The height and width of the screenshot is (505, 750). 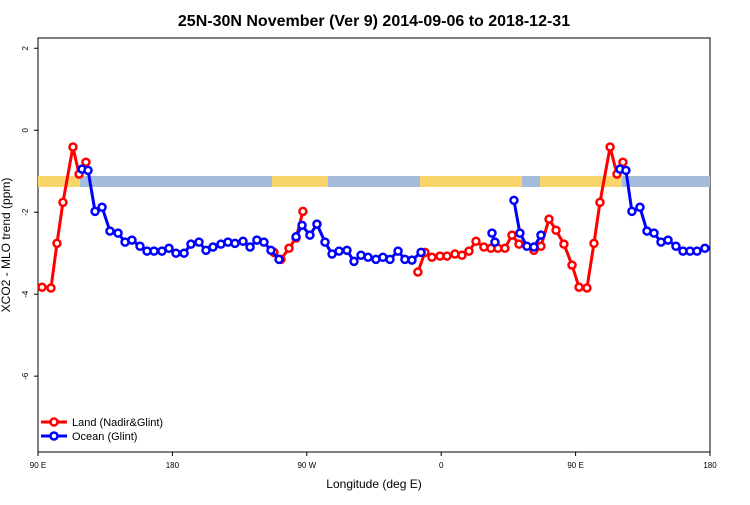 I want to click on y-tick-label: 2, so click(x=25, y=47).